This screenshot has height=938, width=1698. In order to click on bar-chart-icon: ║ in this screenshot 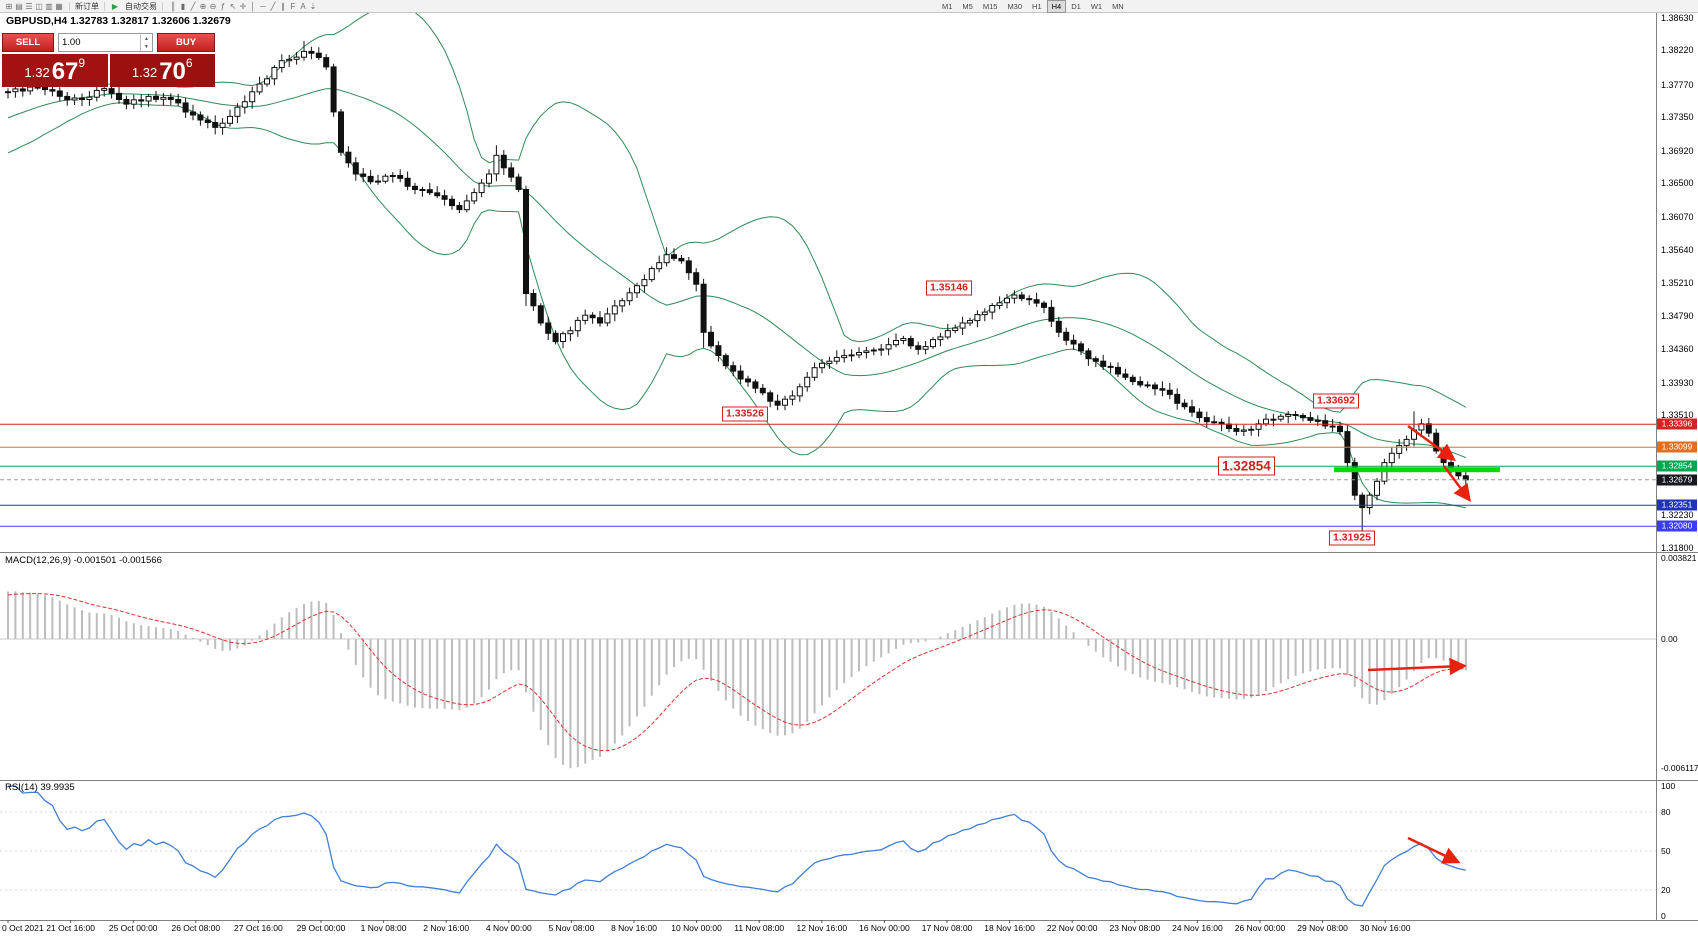, I will do `click(173, 6)`.